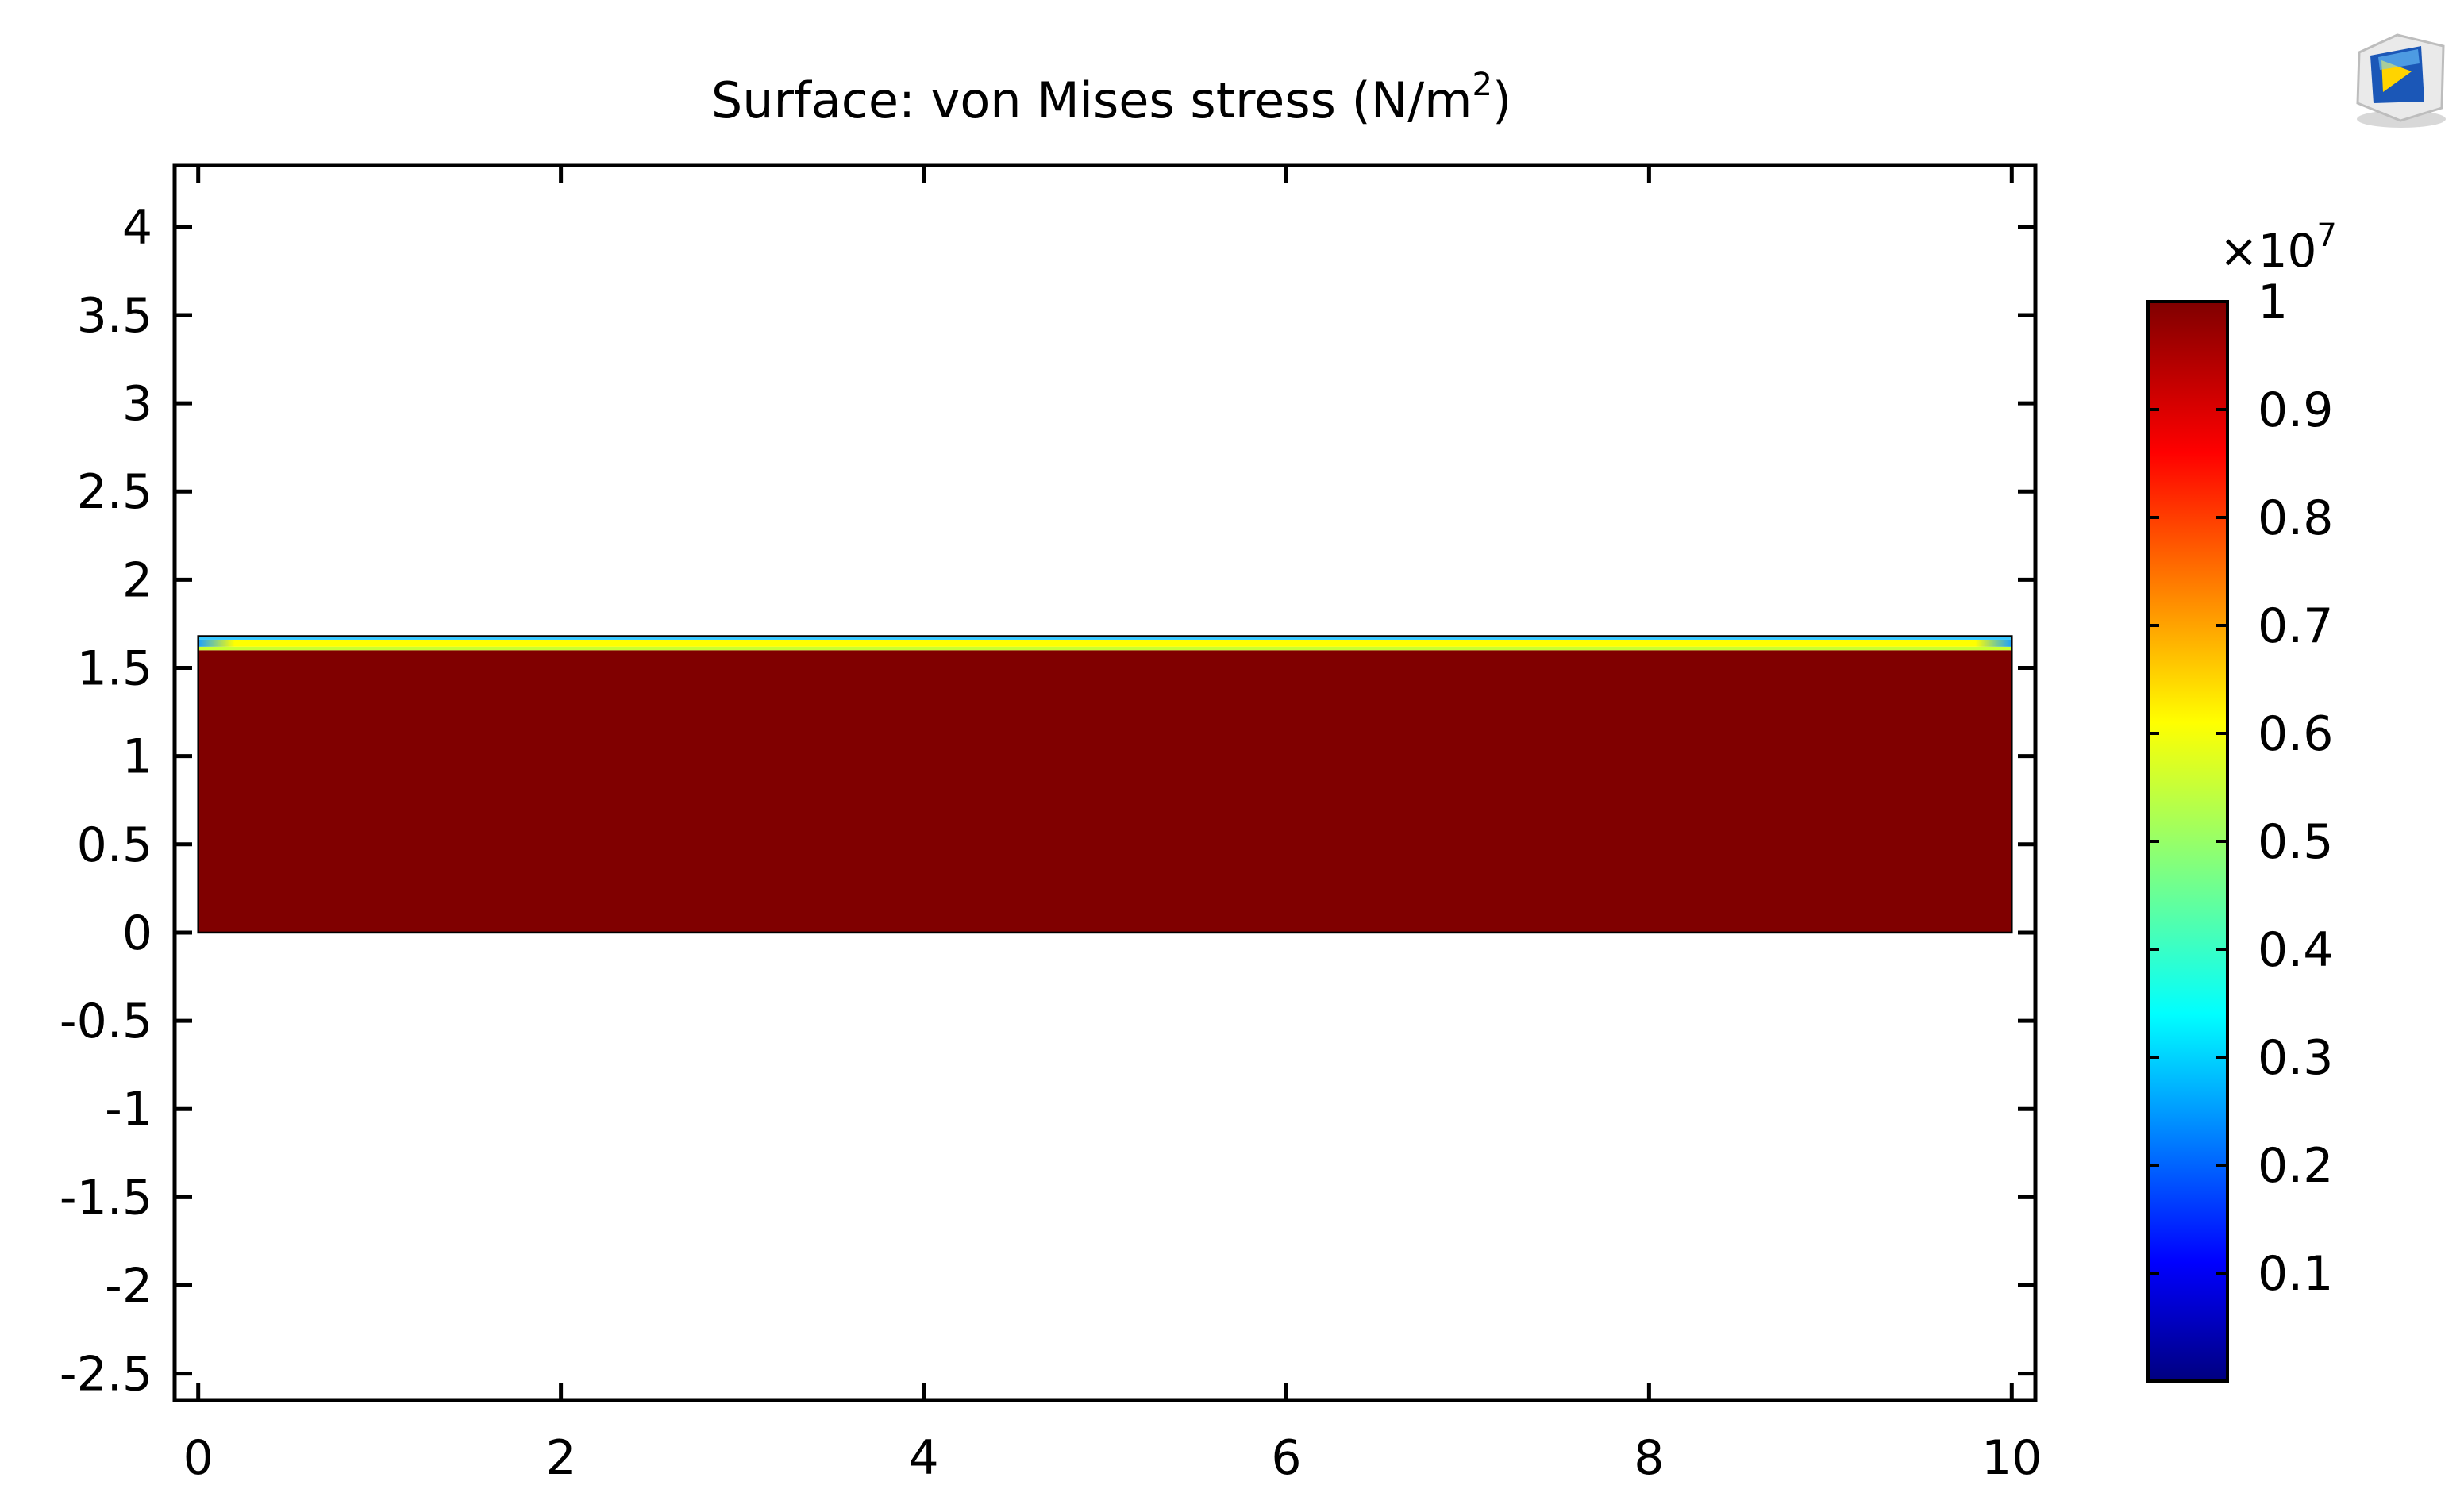  I want to click on colorbar-tick-label: 0.8, so click(2295, 518).